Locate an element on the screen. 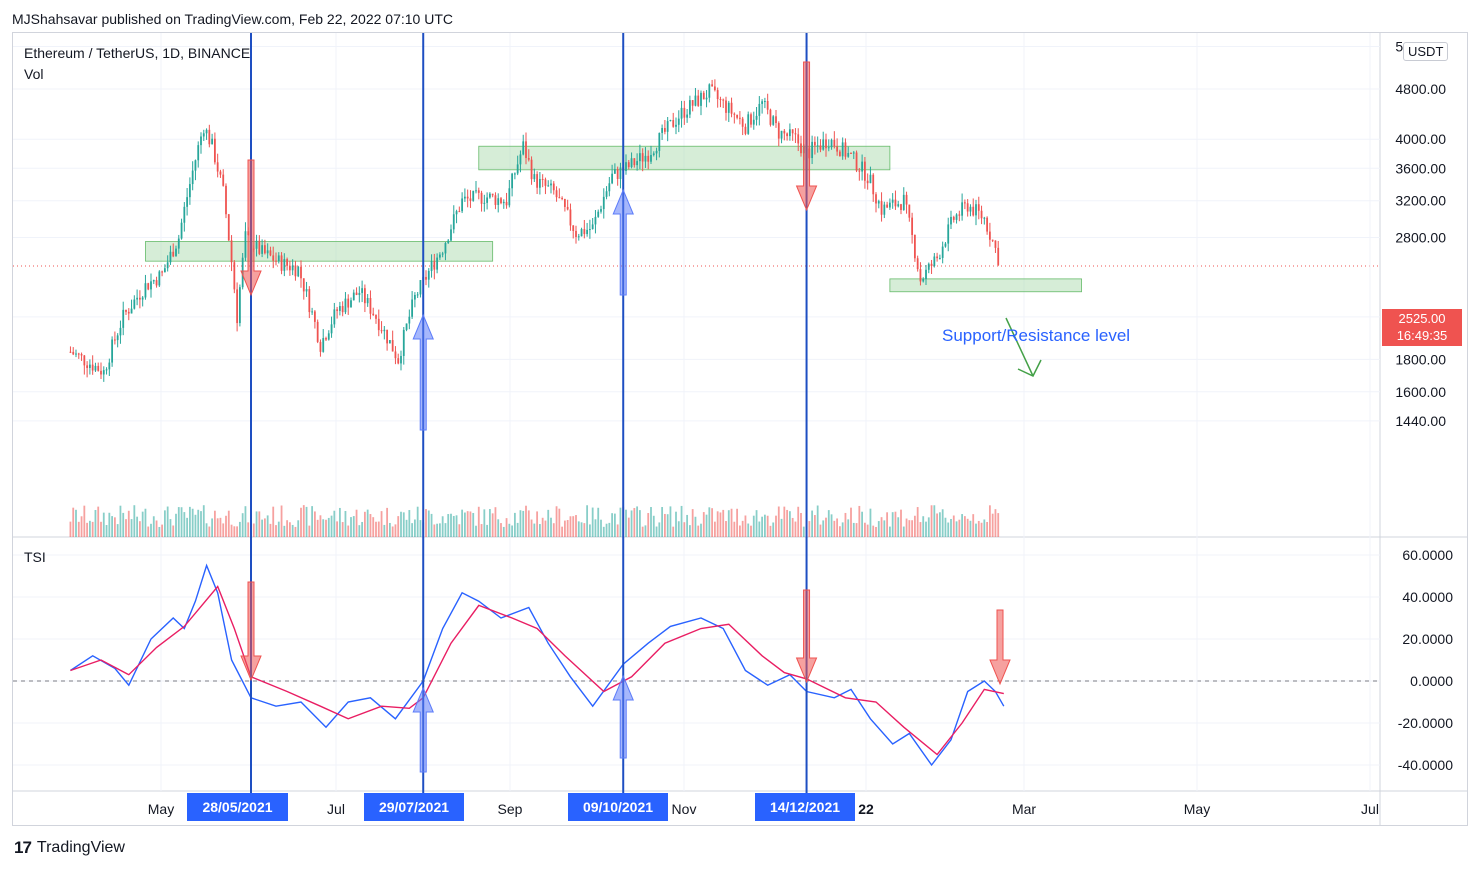 The height and width of the screenshot is (870, 1481). tradingview-brand: 17 TradingView is located at coordinates (69, 848).